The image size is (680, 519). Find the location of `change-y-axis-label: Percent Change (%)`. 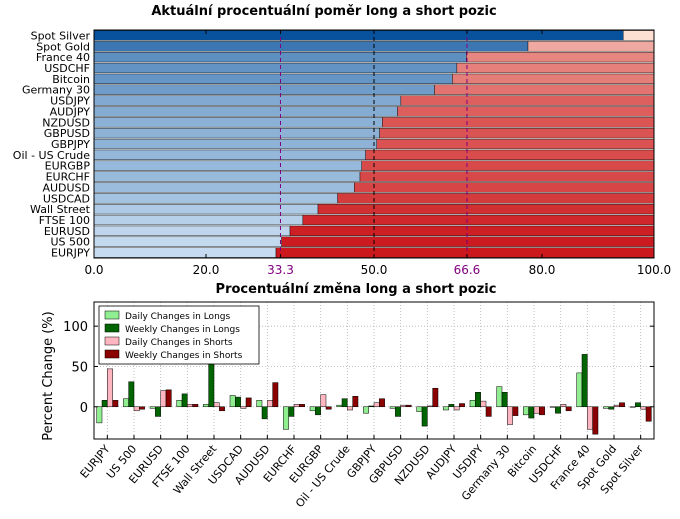

change-y-axis-label: Percent Change (%) is located at coordinates (48, 375).